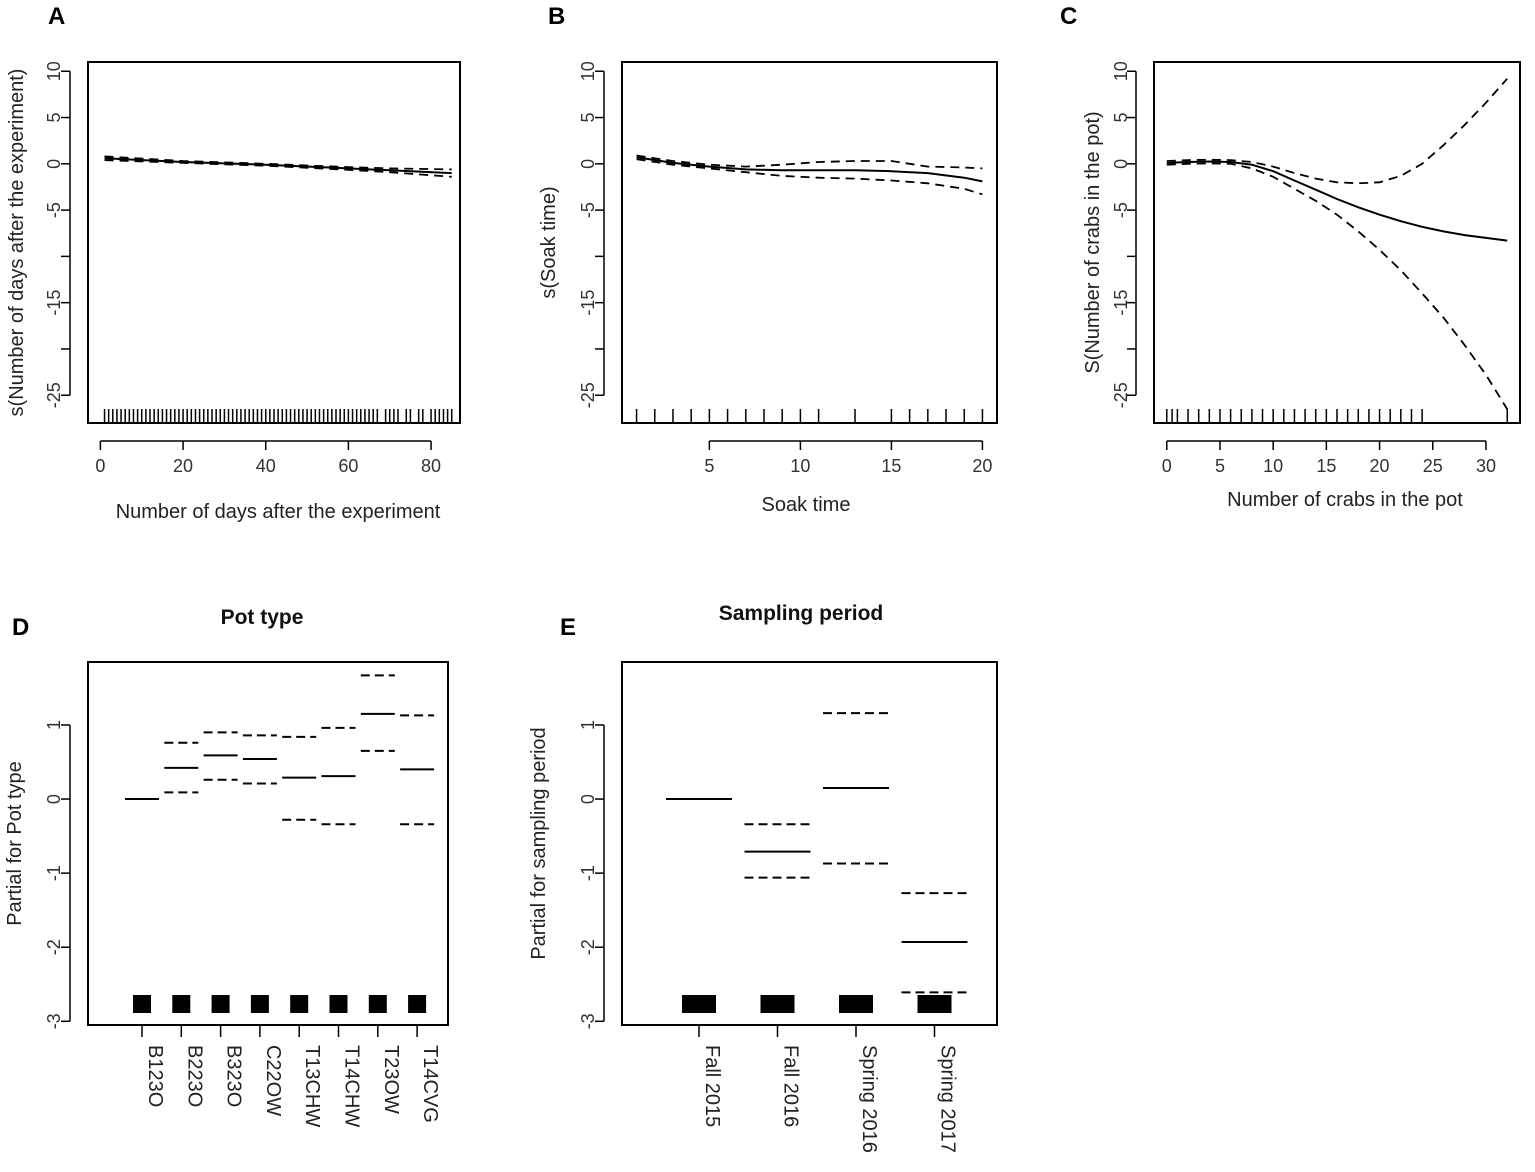 The width and height of the screenshot is (1535, 1172). Describe the element at coordinates (194, 1076) in the screenshot. I see `category-label: B223O` at that location.